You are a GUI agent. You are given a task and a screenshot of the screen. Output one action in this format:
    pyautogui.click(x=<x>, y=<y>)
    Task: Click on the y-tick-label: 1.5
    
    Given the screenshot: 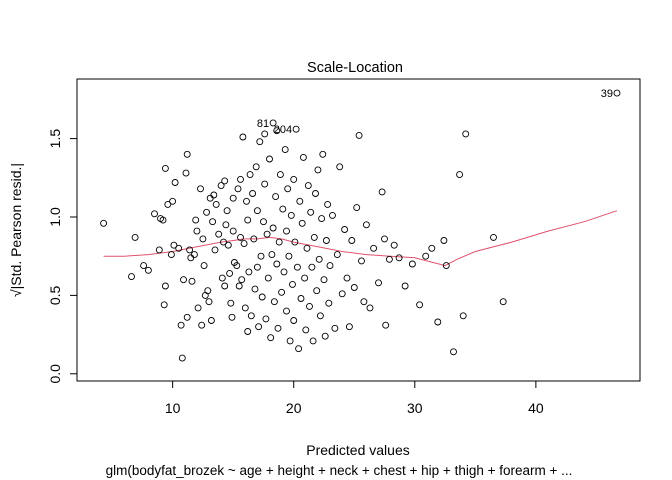 What is the action you would take?
    pyautogui.click(x=55, y=139)
    